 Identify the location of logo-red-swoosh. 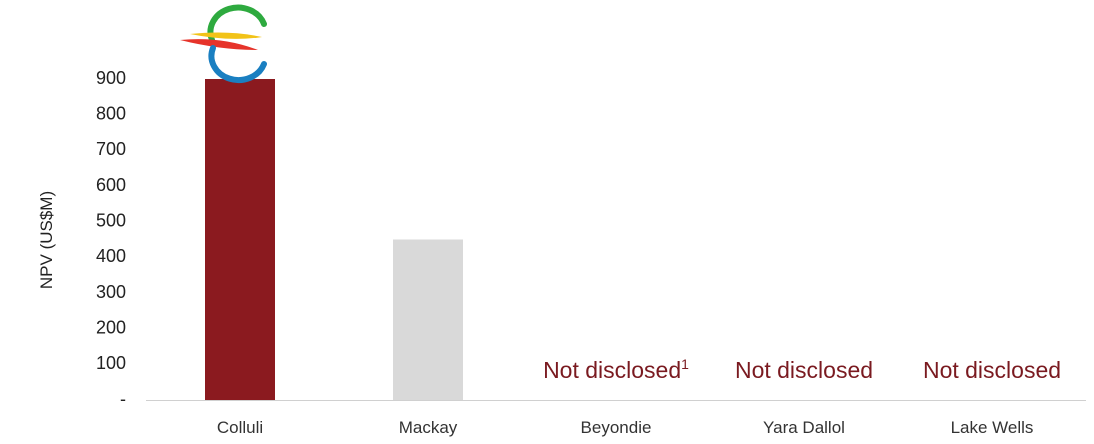
(219, 44).